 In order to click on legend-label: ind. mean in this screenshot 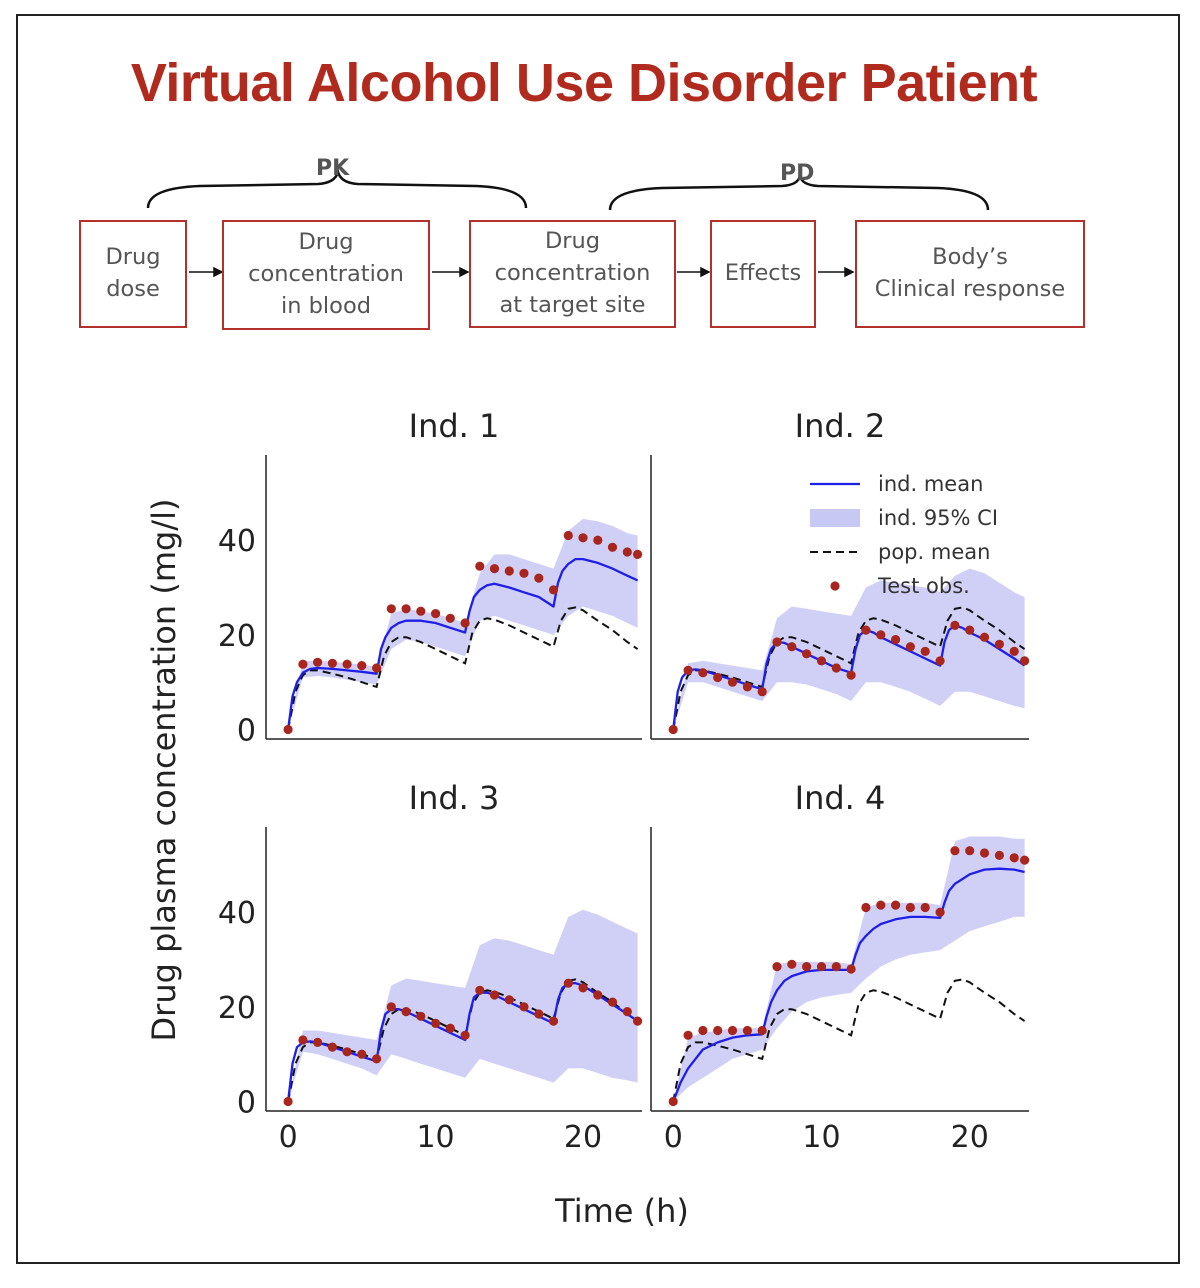, I will do `click(930, 484)`.